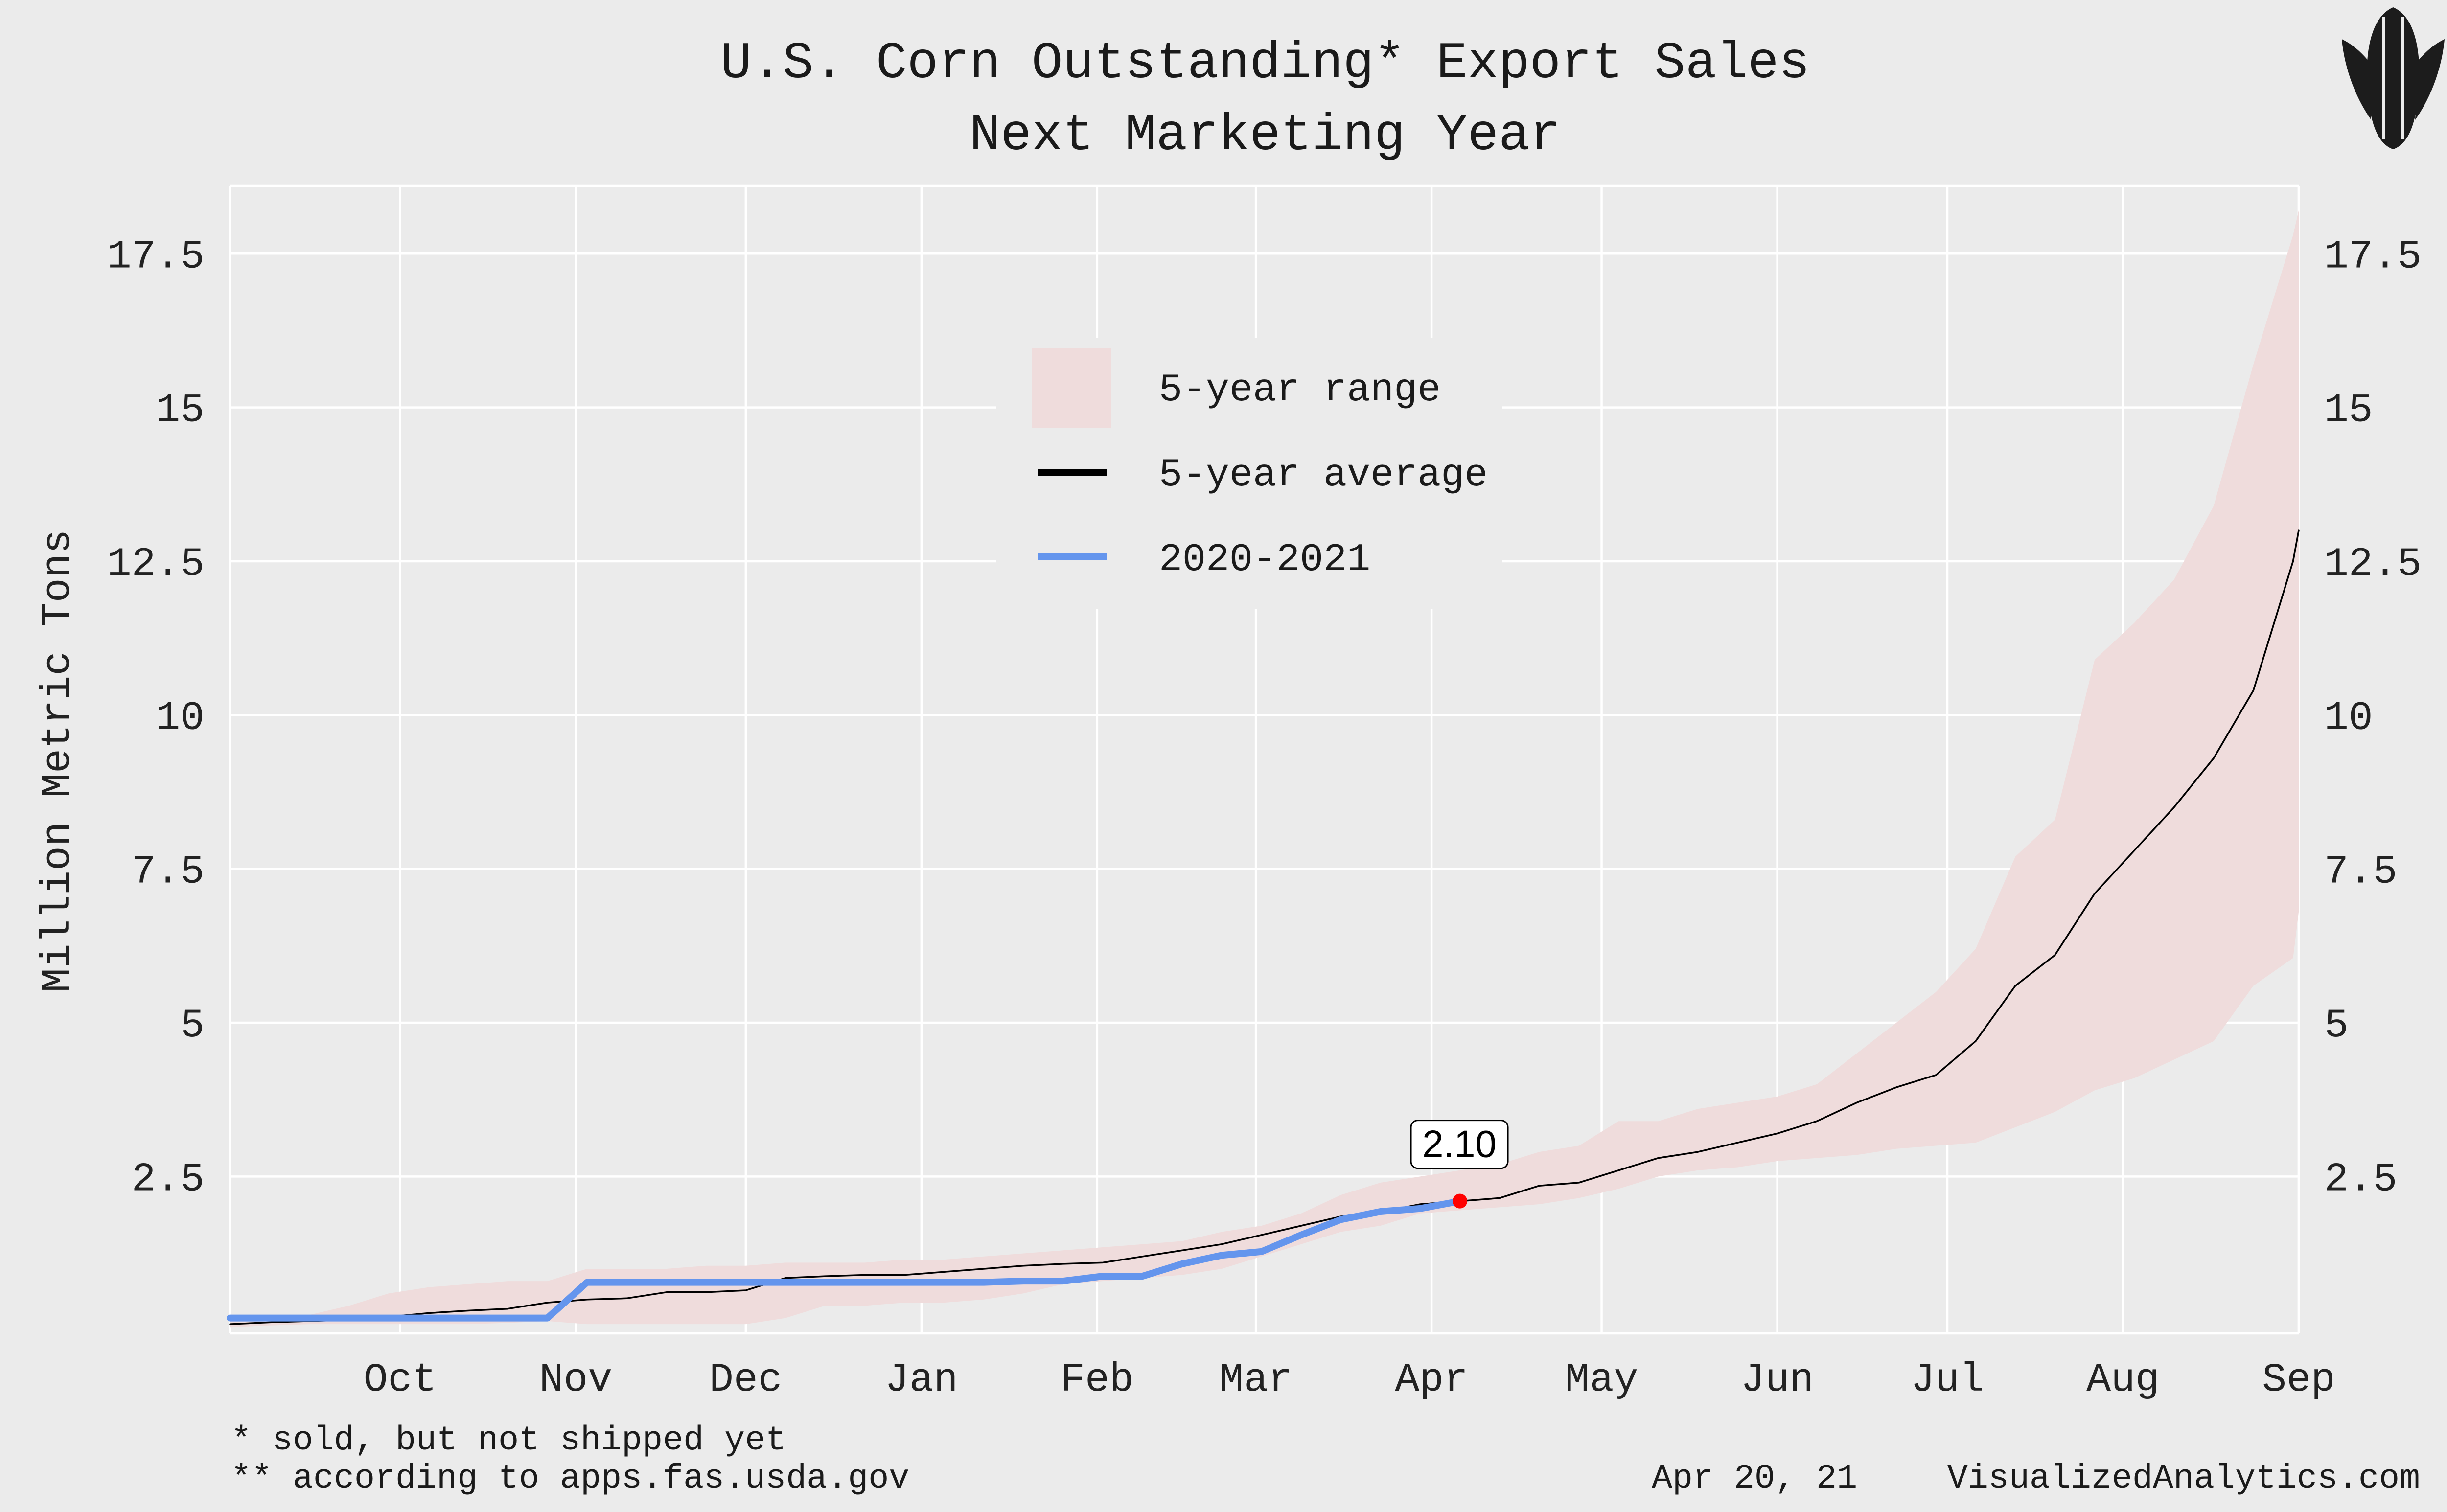 The image size is (2447, 1512). I want to click on y-tick-labels-left: 2.5 5 7.5 10 12.5 15 17.5, so click(156, 717).